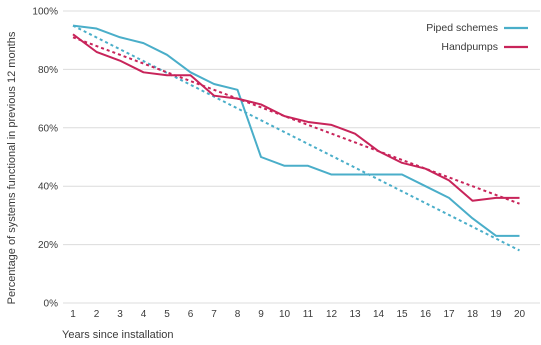 Image resolution: width=541 pixels, height=345 pixels. What do you see at coordinates (402, 314) in the screenshot?
I see `x-tick-label: 15` at bounding box center [402, 314].